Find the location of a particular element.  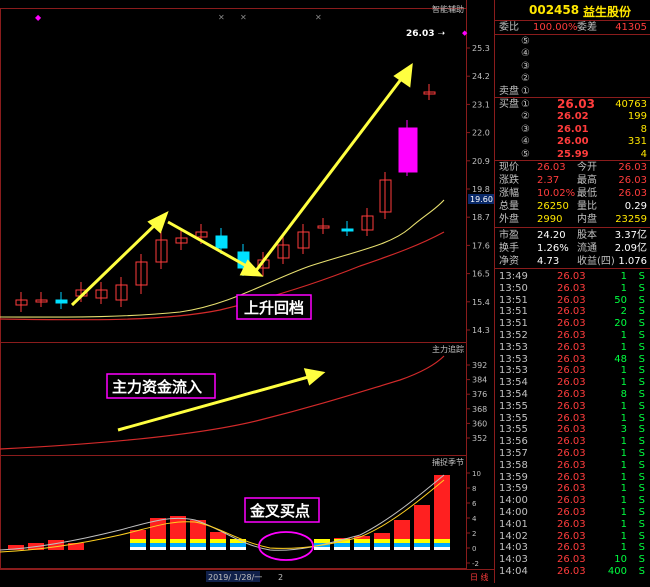

axis-tick-label: 0 is located at coordinates (474, 549).